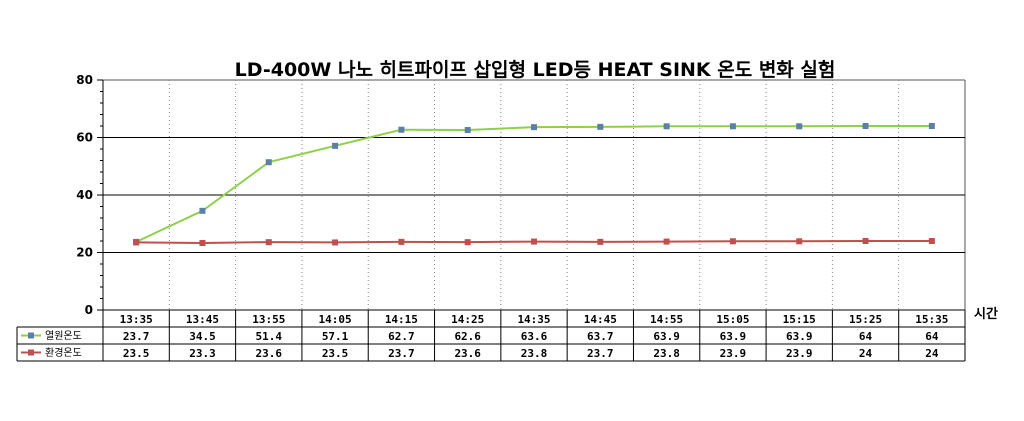  What do you see at coordinates (335, 336) in the screenshot?
I see `data-label: 57.1` at bounding box center [335, 336].